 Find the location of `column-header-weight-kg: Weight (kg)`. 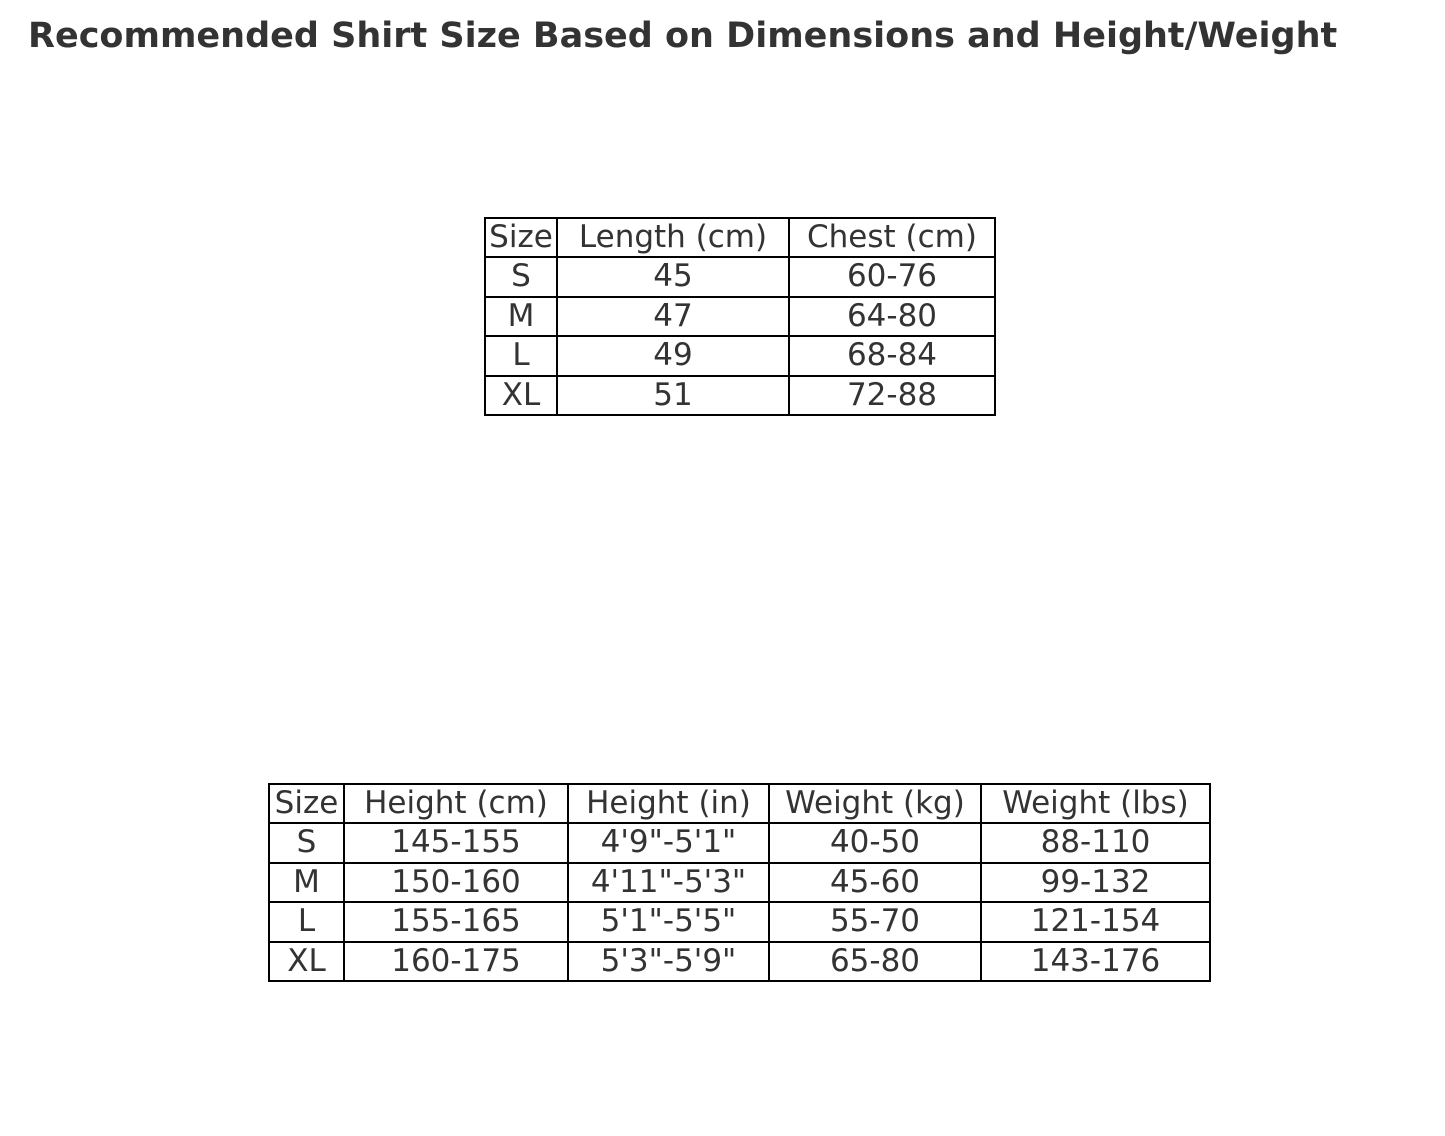

column-header-weight-kg: Weight (kg) is located at coordinates (875, 803).